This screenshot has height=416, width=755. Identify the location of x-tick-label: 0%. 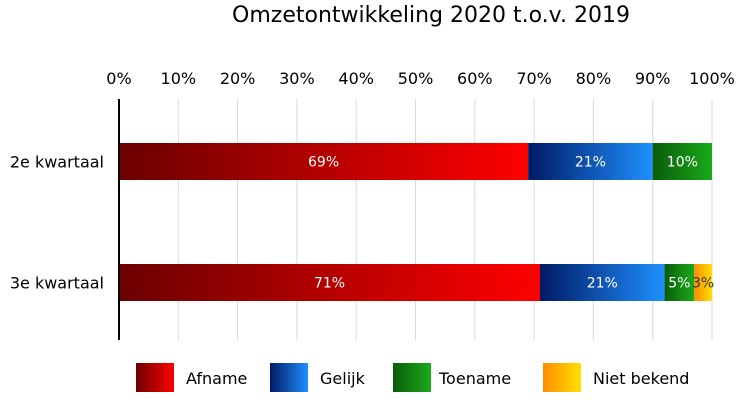
(118, 78).